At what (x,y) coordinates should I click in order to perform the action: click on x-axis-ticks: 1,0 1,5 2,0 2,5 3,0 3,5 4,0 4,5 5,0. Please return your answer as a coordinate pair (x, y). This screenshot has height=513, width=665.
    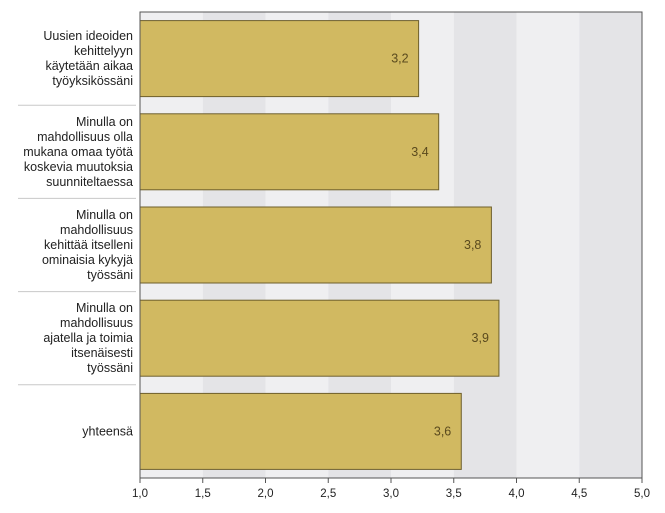
    Looking at the image, I should click on (391, 489).